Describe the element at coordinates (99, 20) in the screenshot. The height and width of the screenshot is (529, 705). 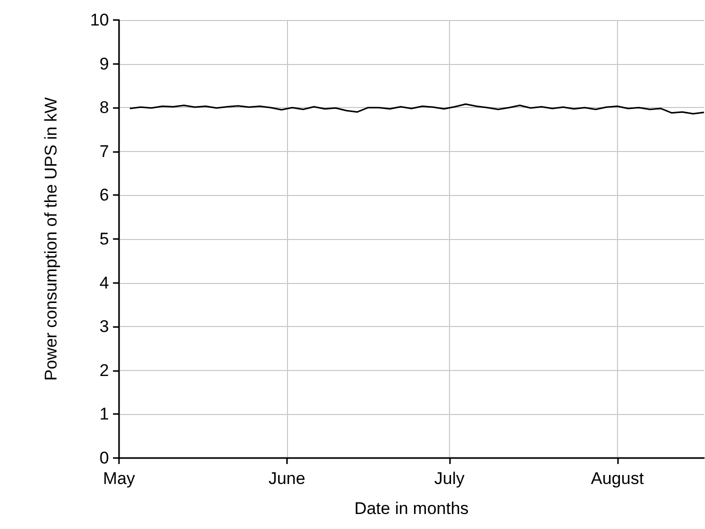
I see `y-tick-label: 10` at that location.